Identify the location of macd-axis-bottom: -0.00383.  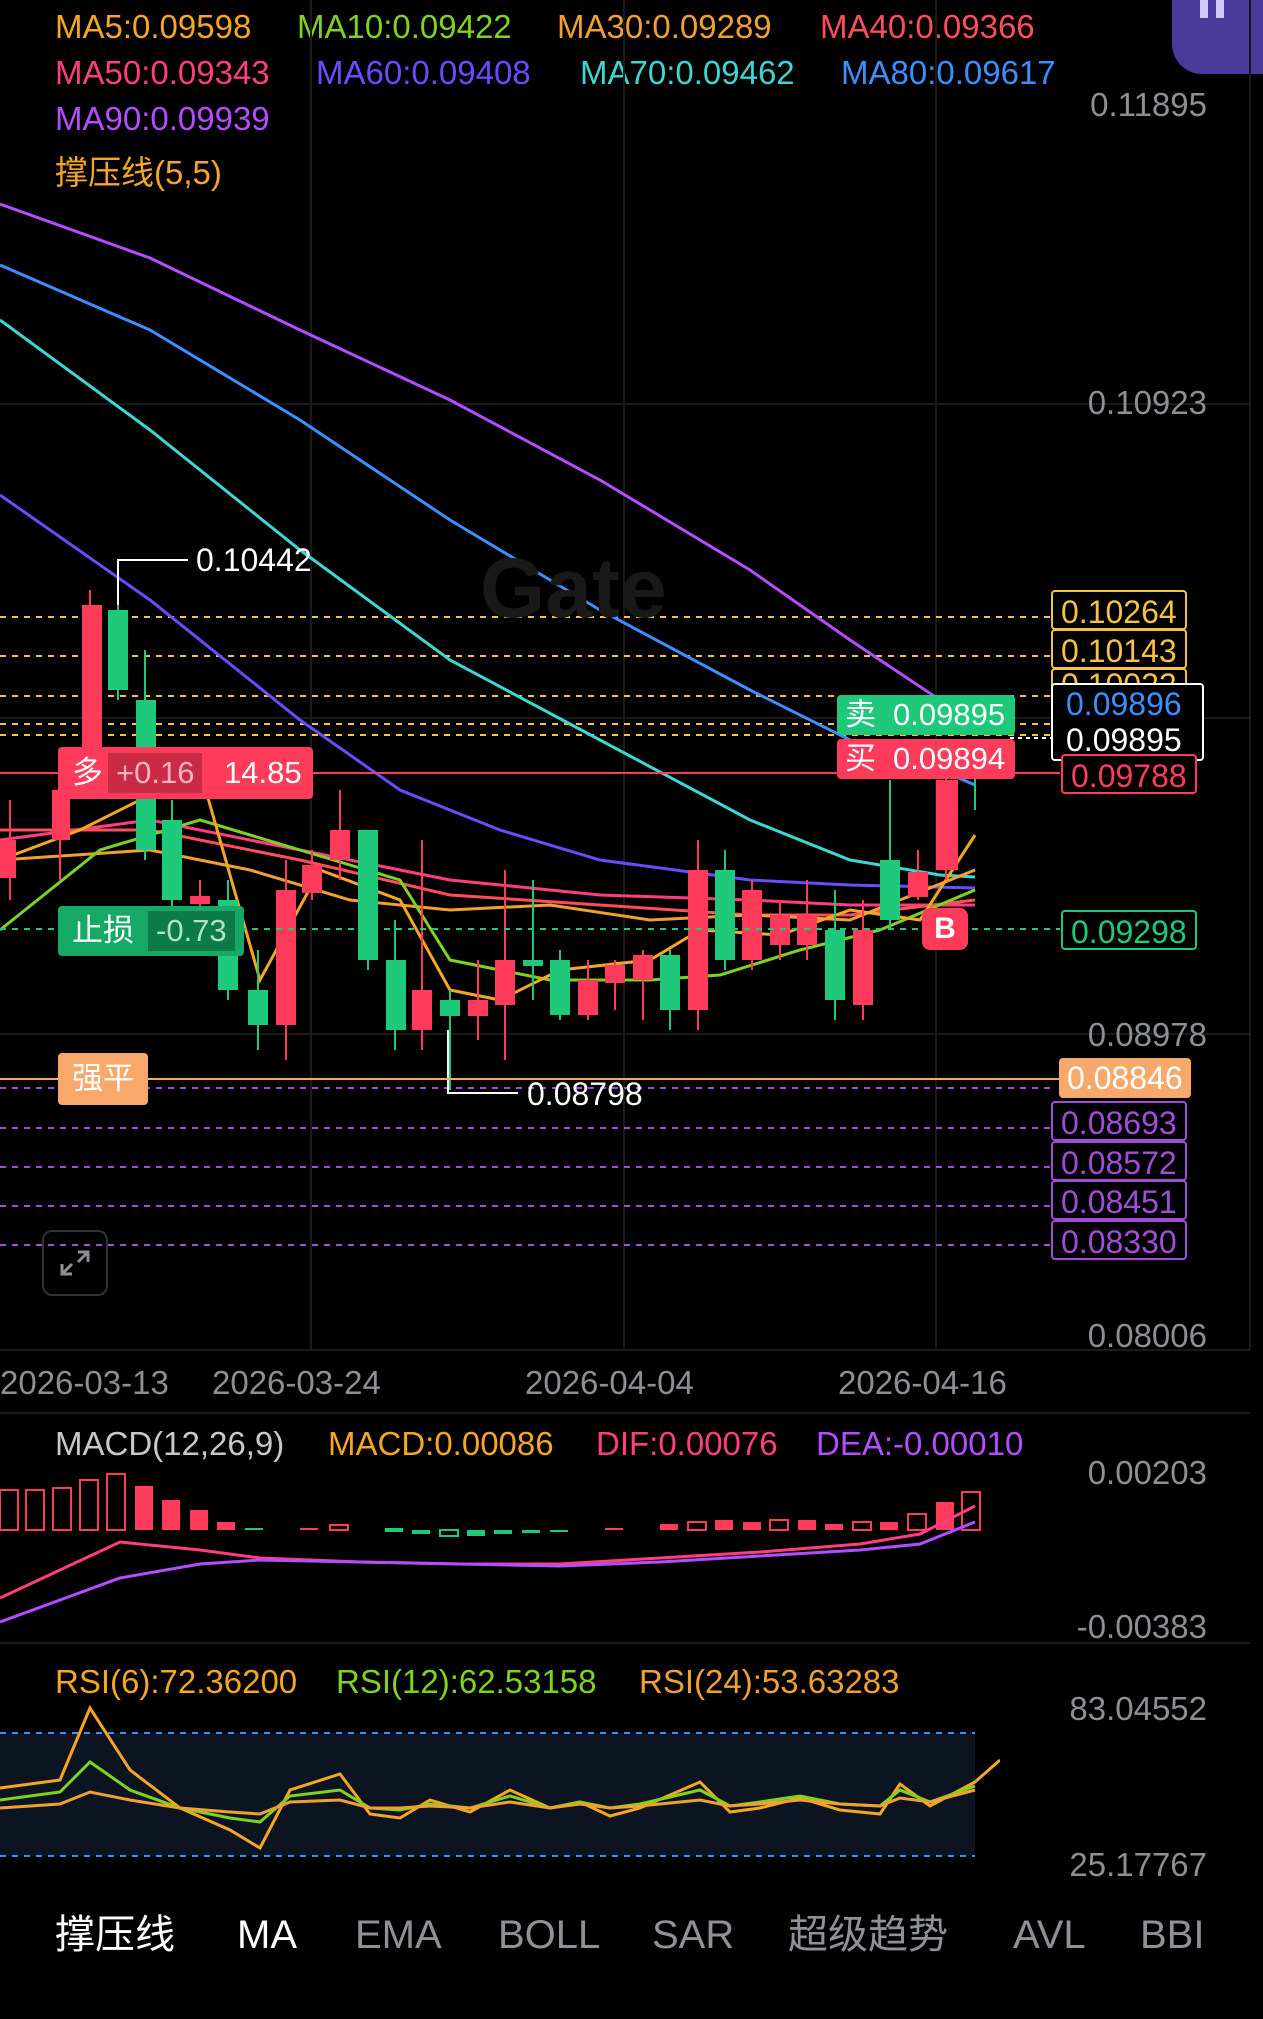
(1141, 1626).